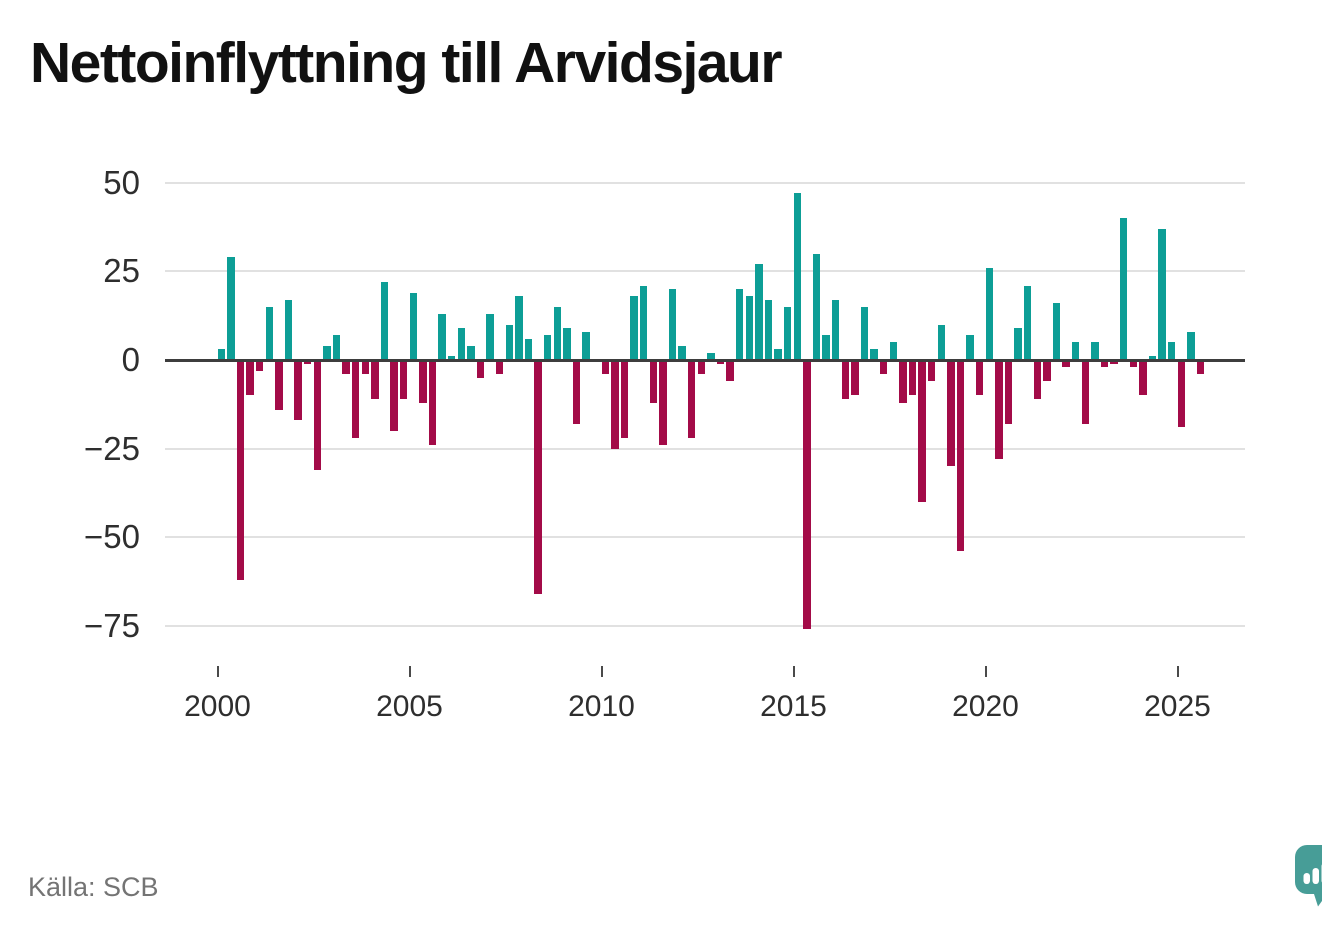 The width and height of the screenshot is (1322, 939). I want to click on y-tick-label: −75, so click(112, 625).